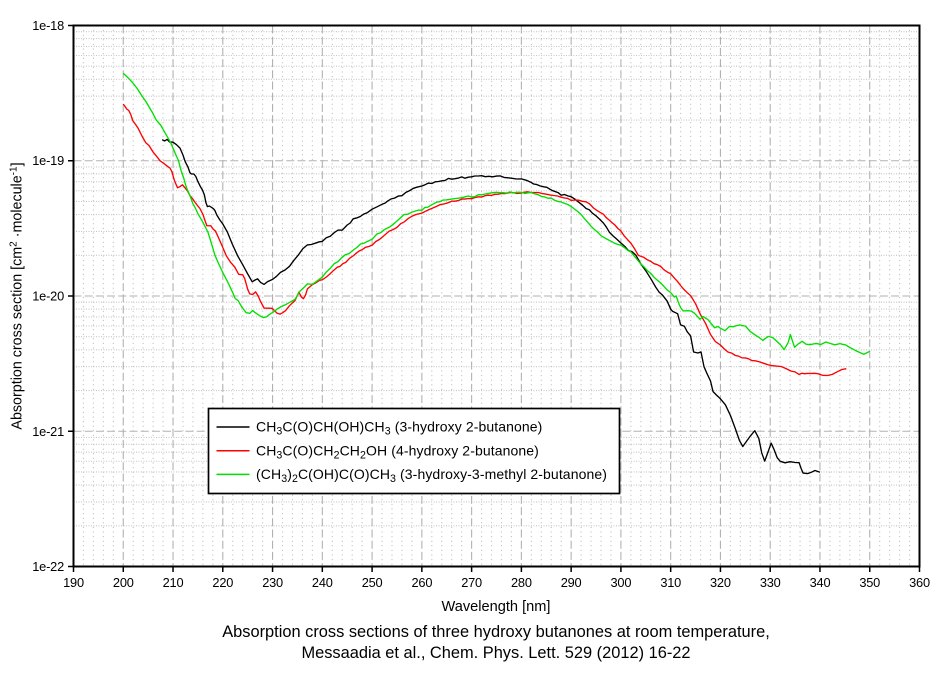  What do you see at coordinates (322, 582) in the screenshot?
I see `svg-text: 240` at bounding box center [322, 582].